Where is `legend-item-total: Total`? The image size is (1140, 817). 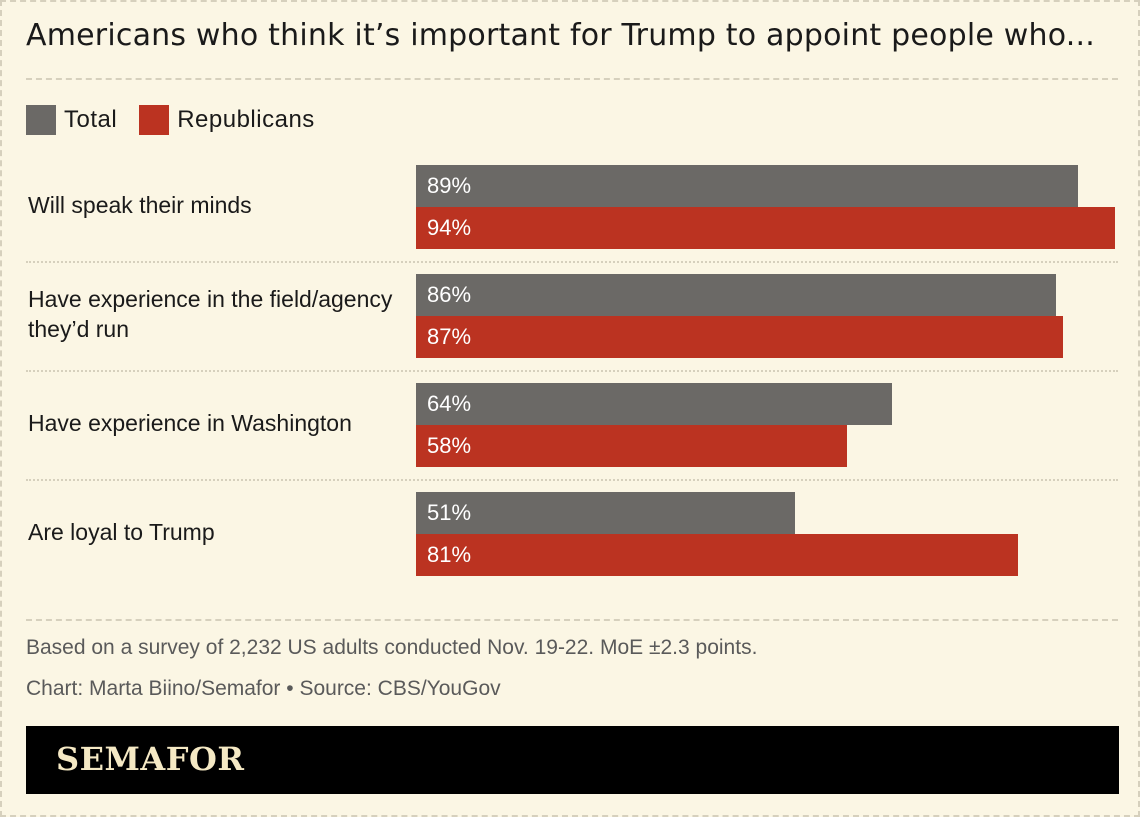 legend-item-total: Total is located at coordinates (71, 120).